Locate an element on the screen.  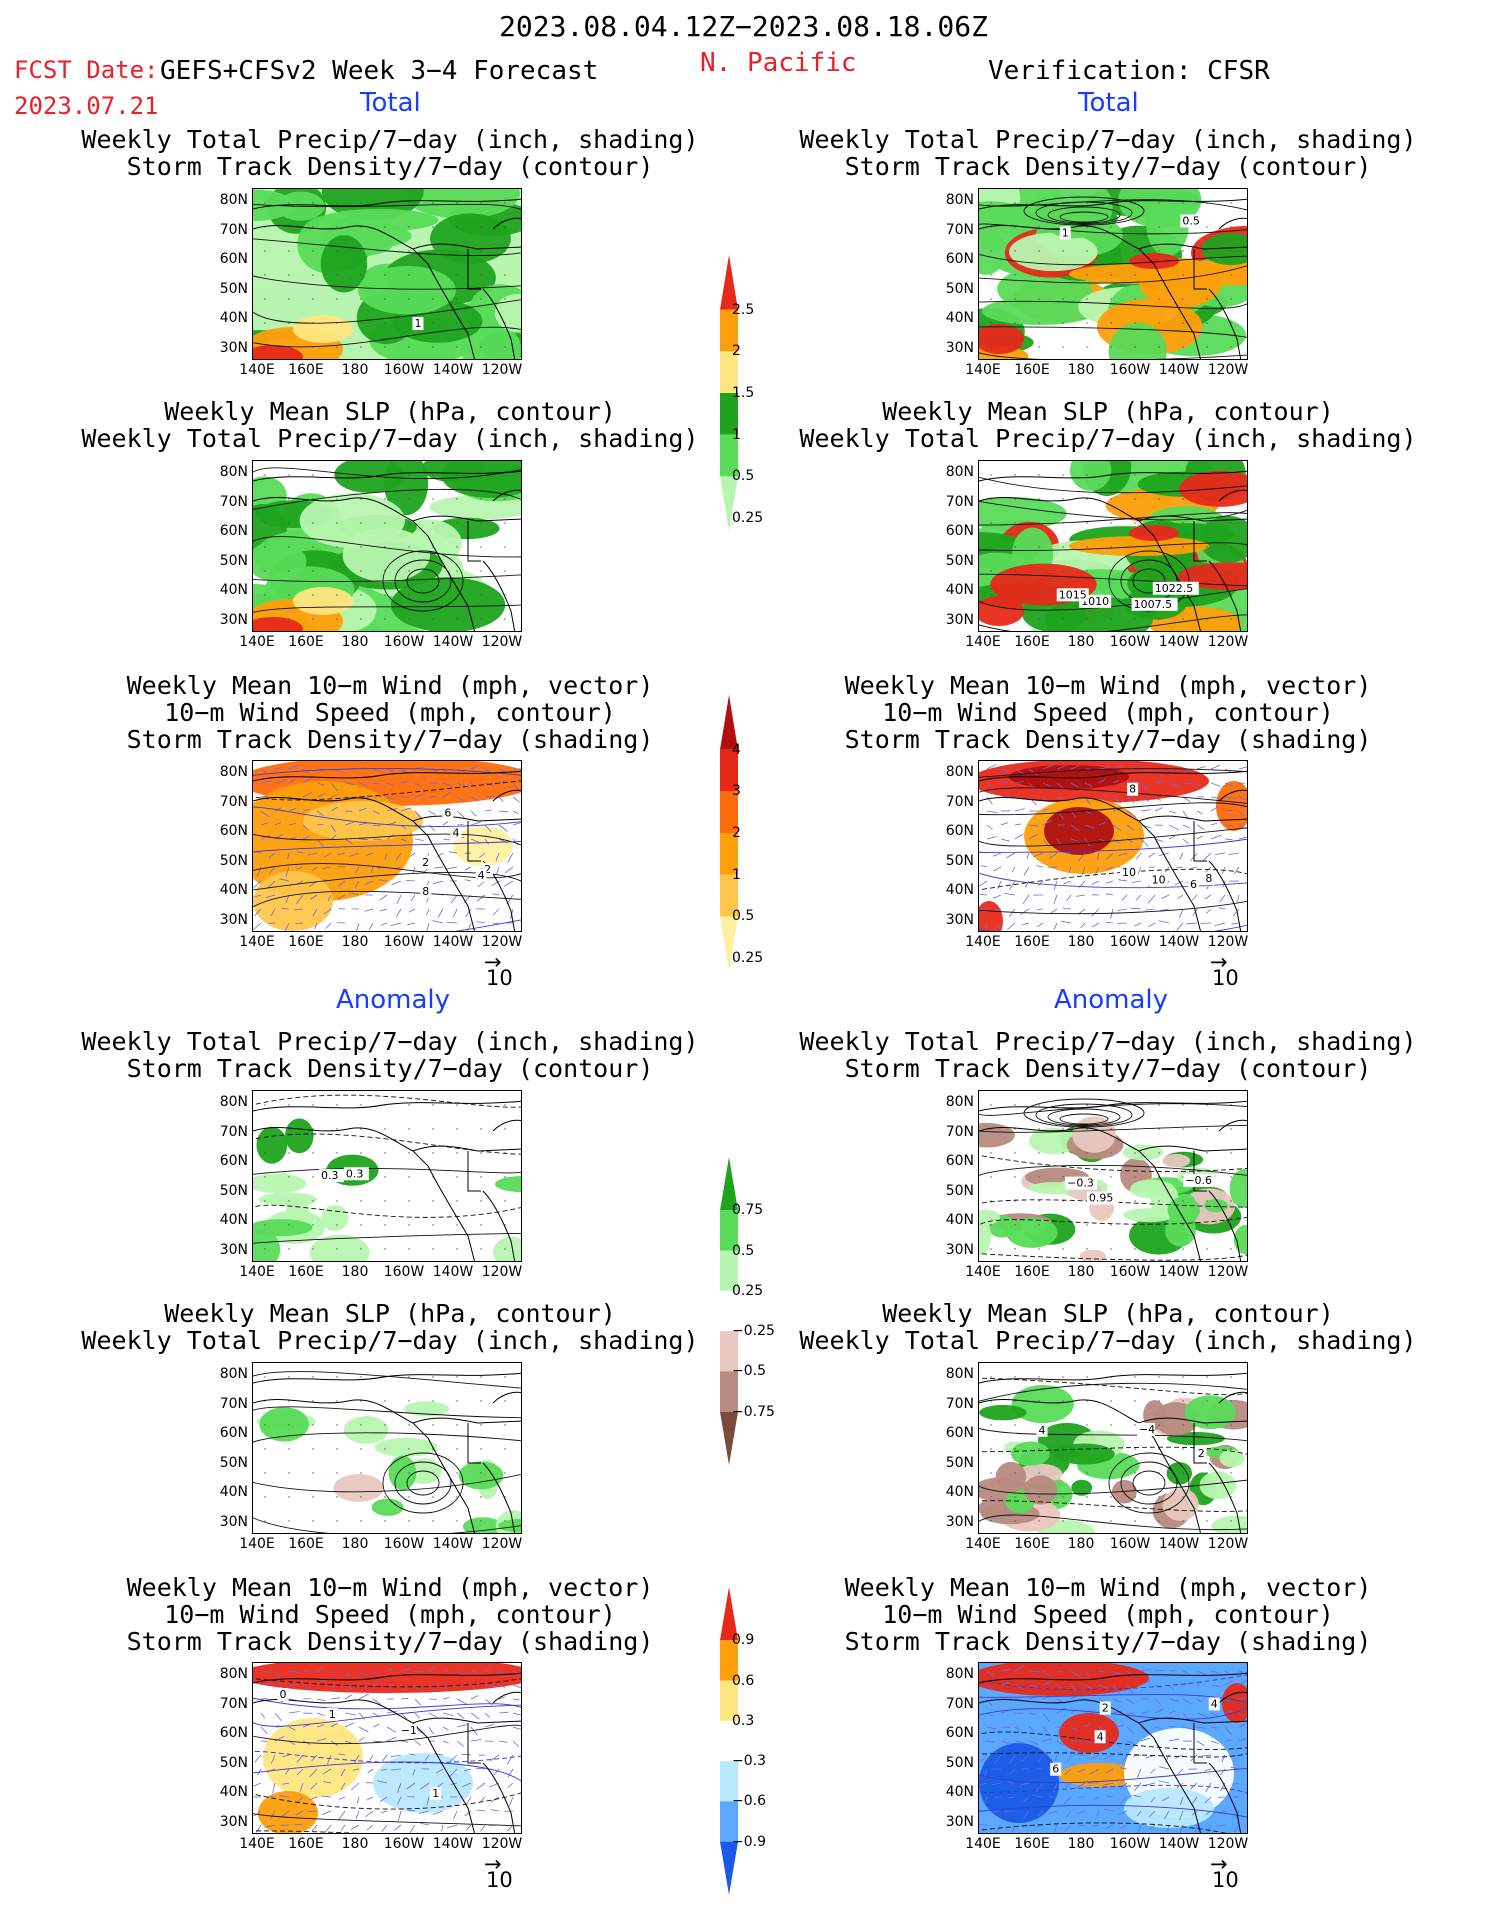
lon-tick: 140W is located at coordinates (453, 942).